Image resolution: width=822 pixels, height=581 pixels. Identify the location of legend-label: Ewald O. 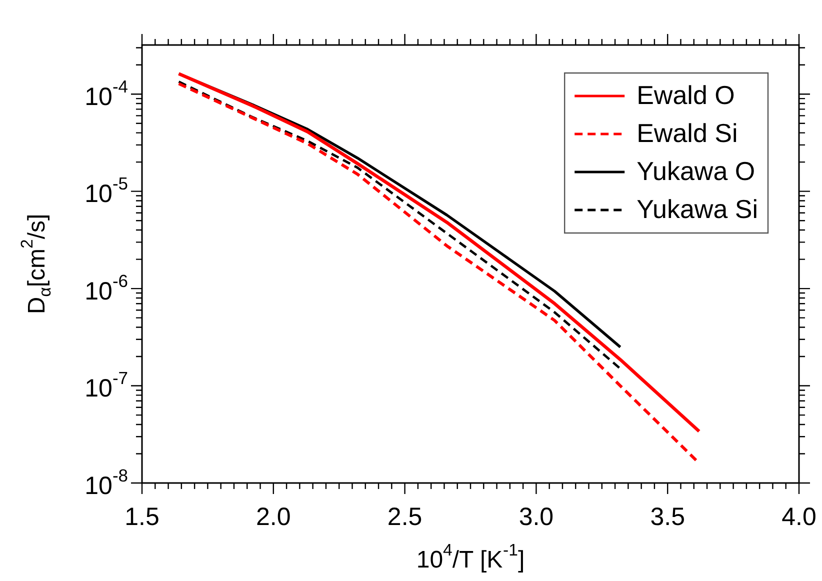
(685, 95).